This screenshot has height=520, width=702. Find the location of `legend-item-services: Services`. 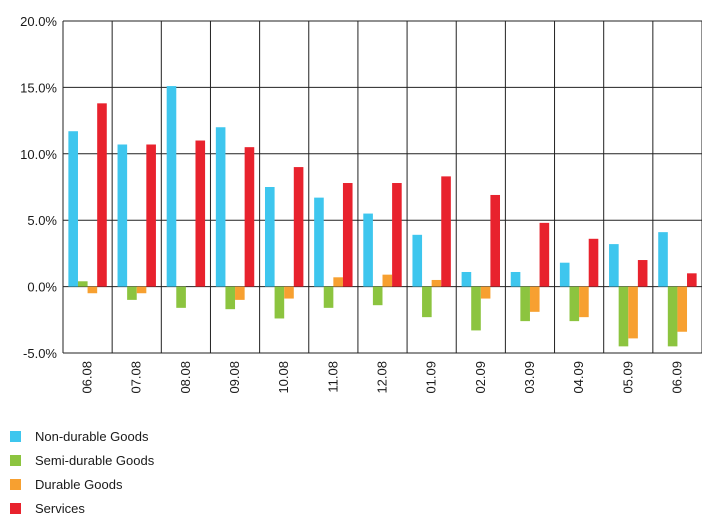

legend-item-services: Services is located at coordinates (82, 508).